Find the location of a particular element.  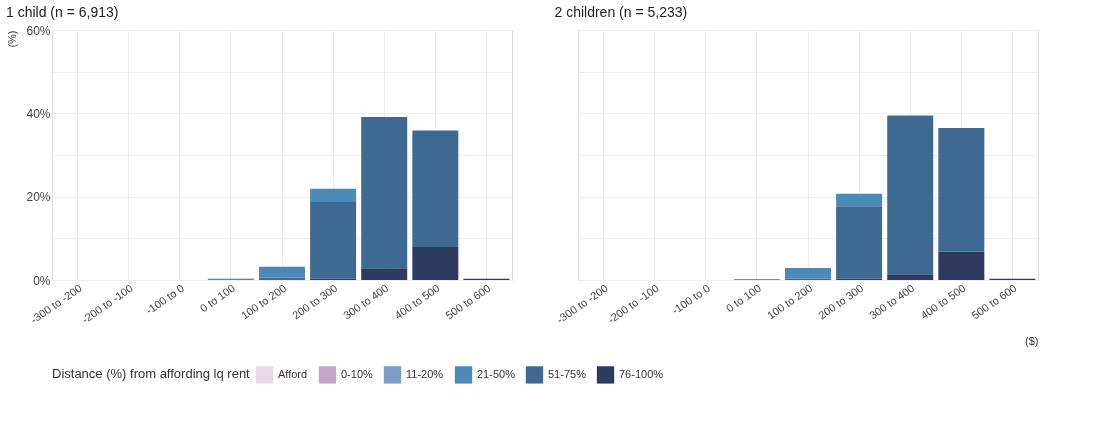

chart-title: 2 children (n = 5,233) is located at coordinates (621, 12).